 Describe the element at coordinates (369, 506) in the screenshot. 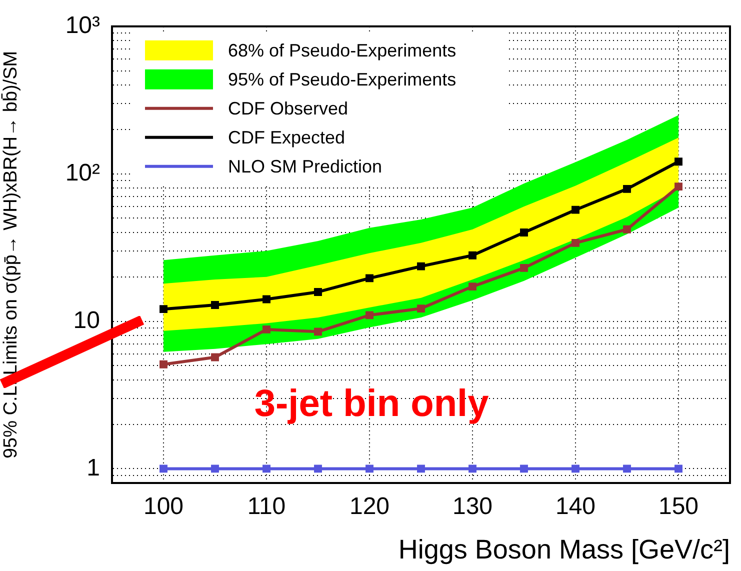

I see `x-tick-label: 120` at that location.